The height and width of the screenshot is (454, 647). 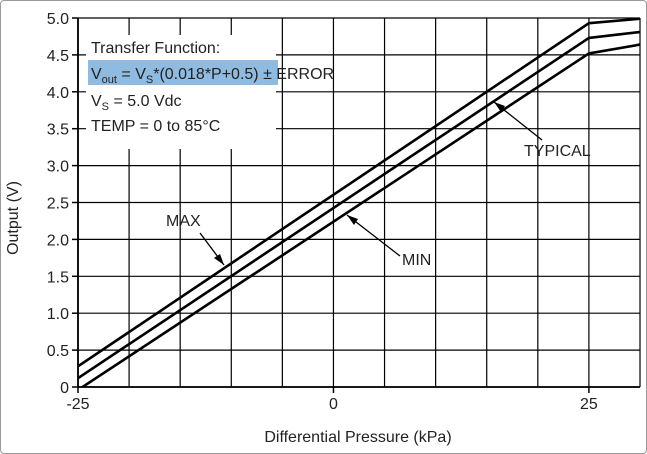 I want to click on y-tick-label: 4.5, so click(x=58, y=56).